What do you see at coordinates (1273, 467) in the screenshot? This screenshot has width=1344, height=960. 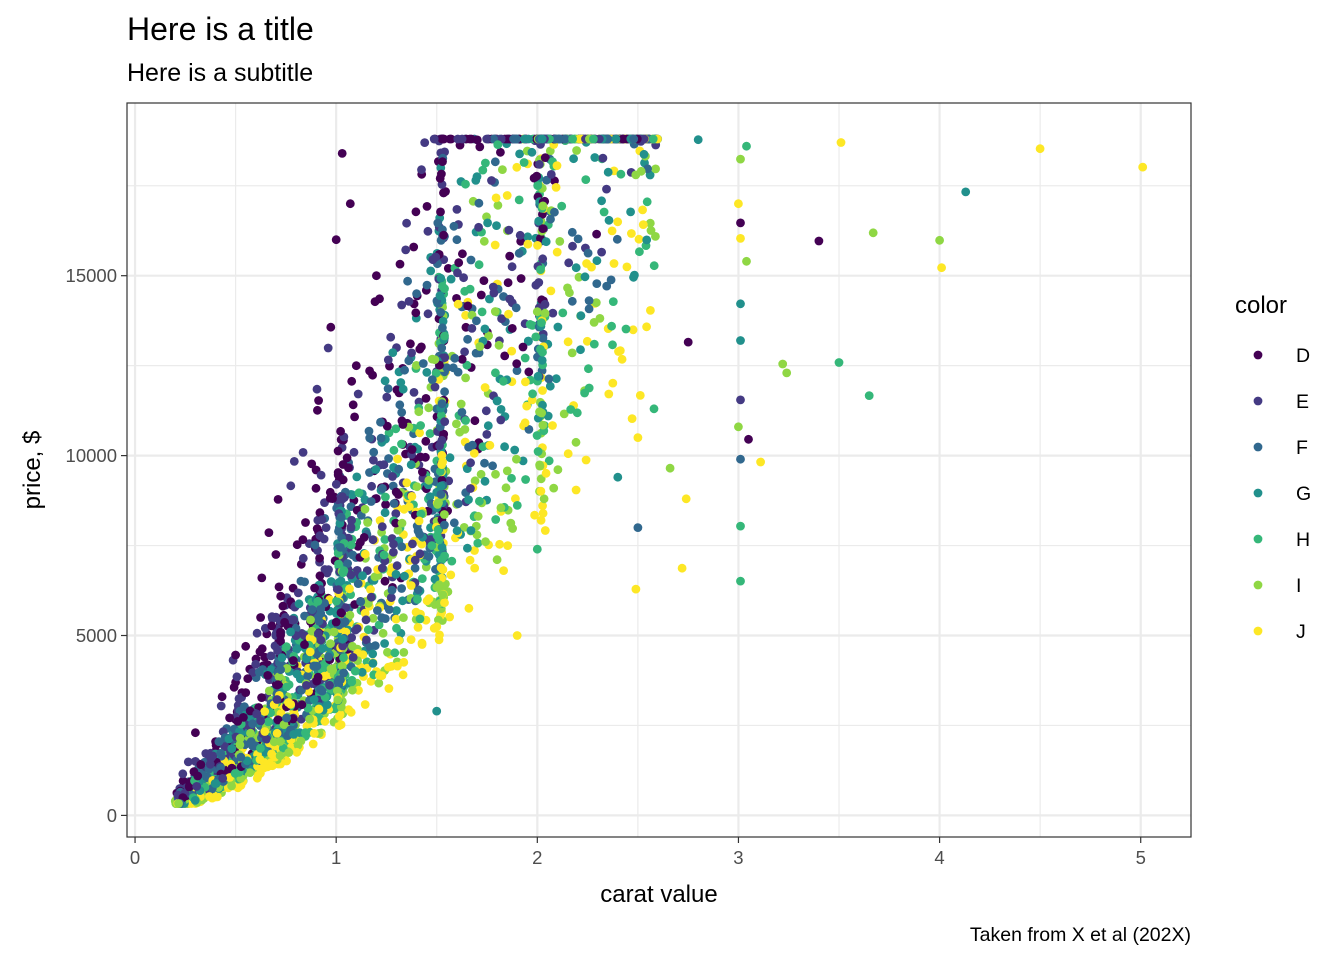 I see `legend: color D E F G H I J` at bounding box center [1273, 467].